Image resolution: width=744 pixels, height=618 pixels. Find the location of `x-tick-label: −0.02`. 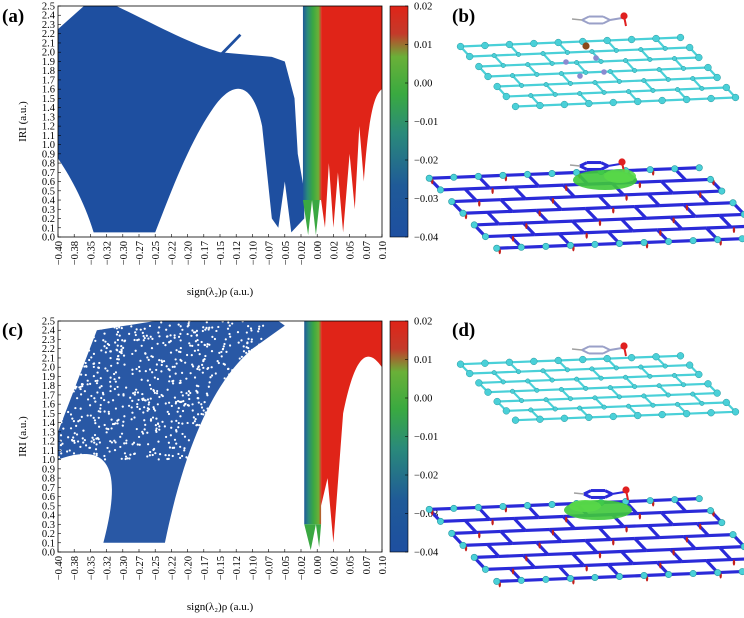

x-tick-label: −0.02 is located at coordinates (302, 568).